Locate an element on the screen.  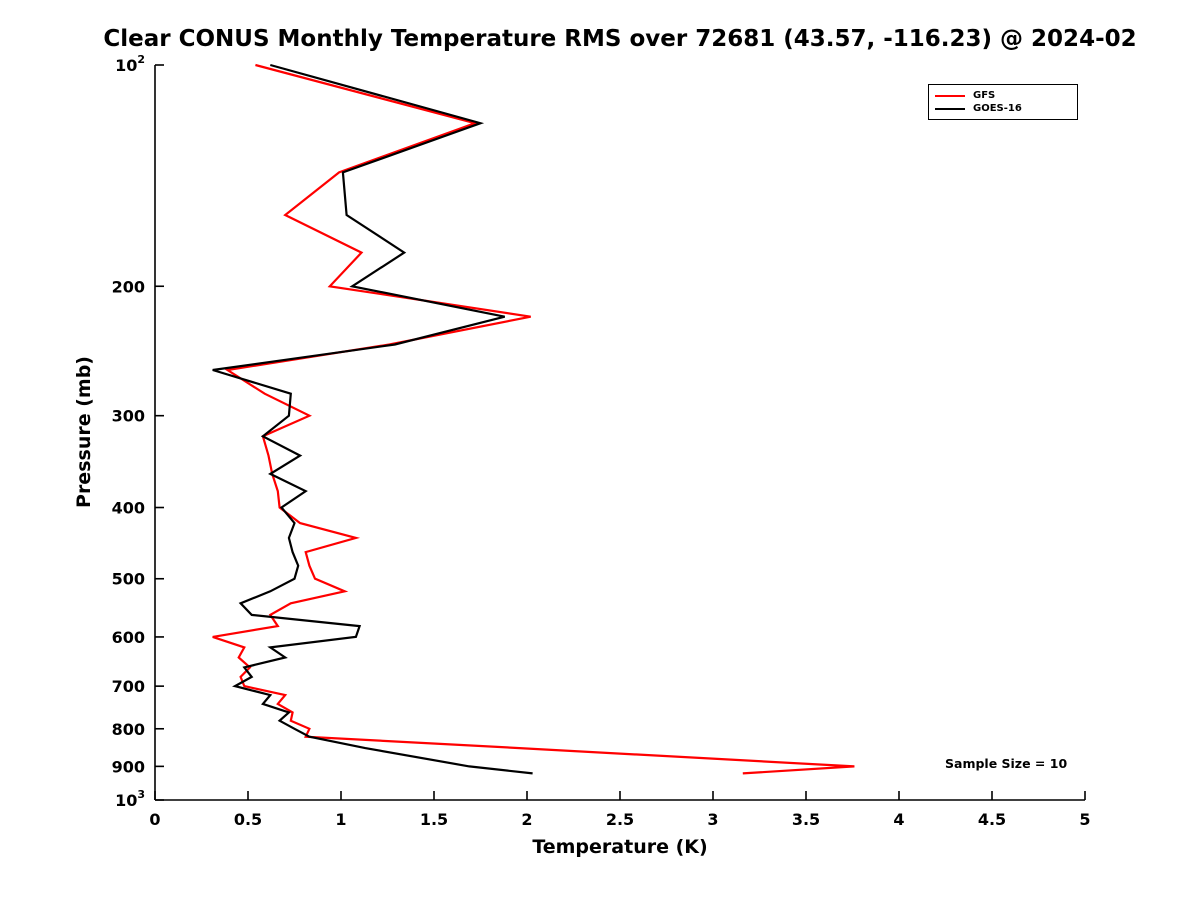
x-axis-label: Temperature (K) is located at coordinates (620, 847).